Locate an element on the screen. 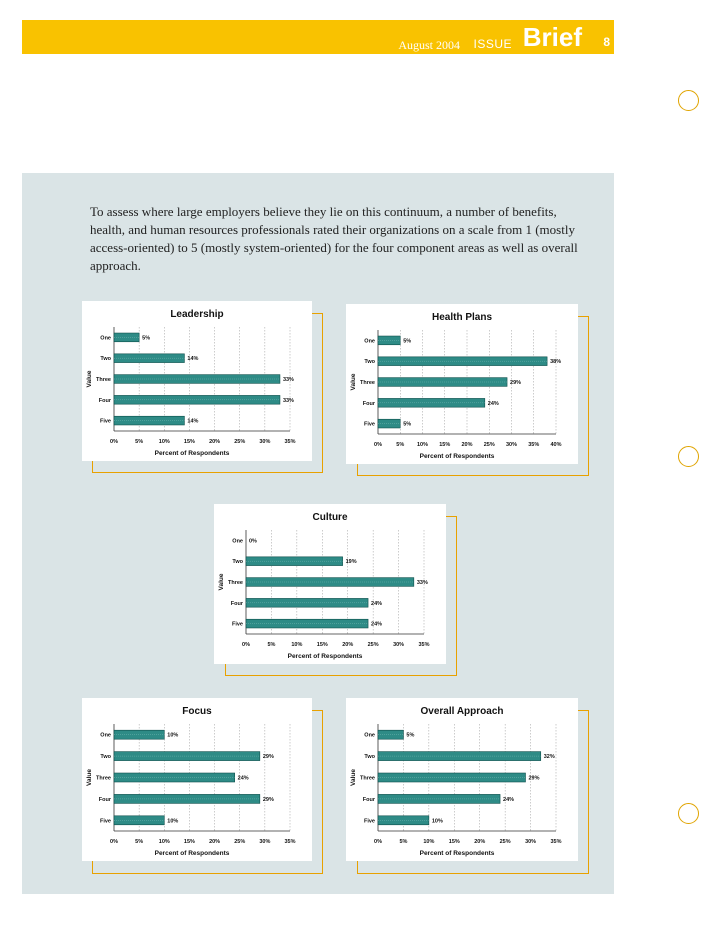  chart-title: Health Plans is located at coordinates (462, 317).